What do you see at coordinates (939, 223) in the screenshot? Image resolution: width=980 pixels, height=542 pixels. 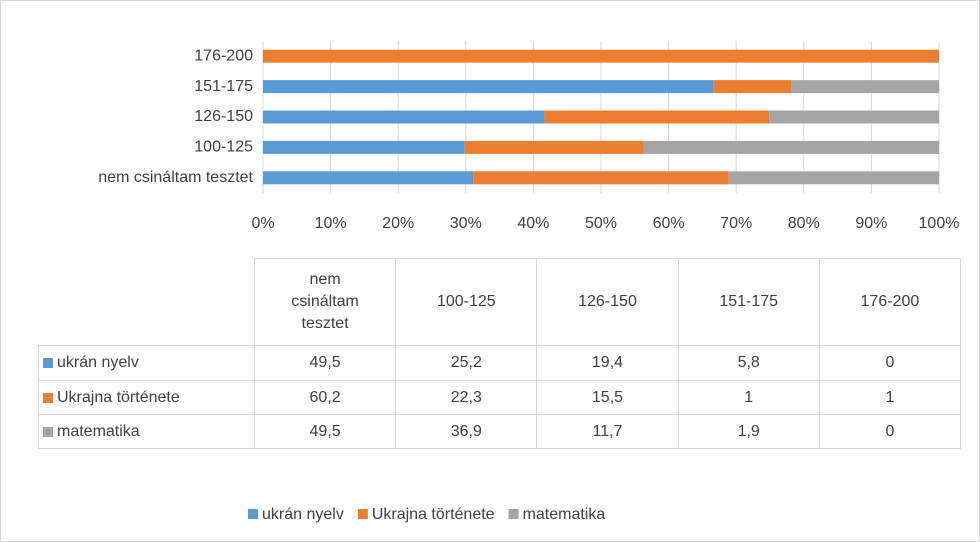 I see `x-tick-label: 100%` at bounding box center [939, 223].